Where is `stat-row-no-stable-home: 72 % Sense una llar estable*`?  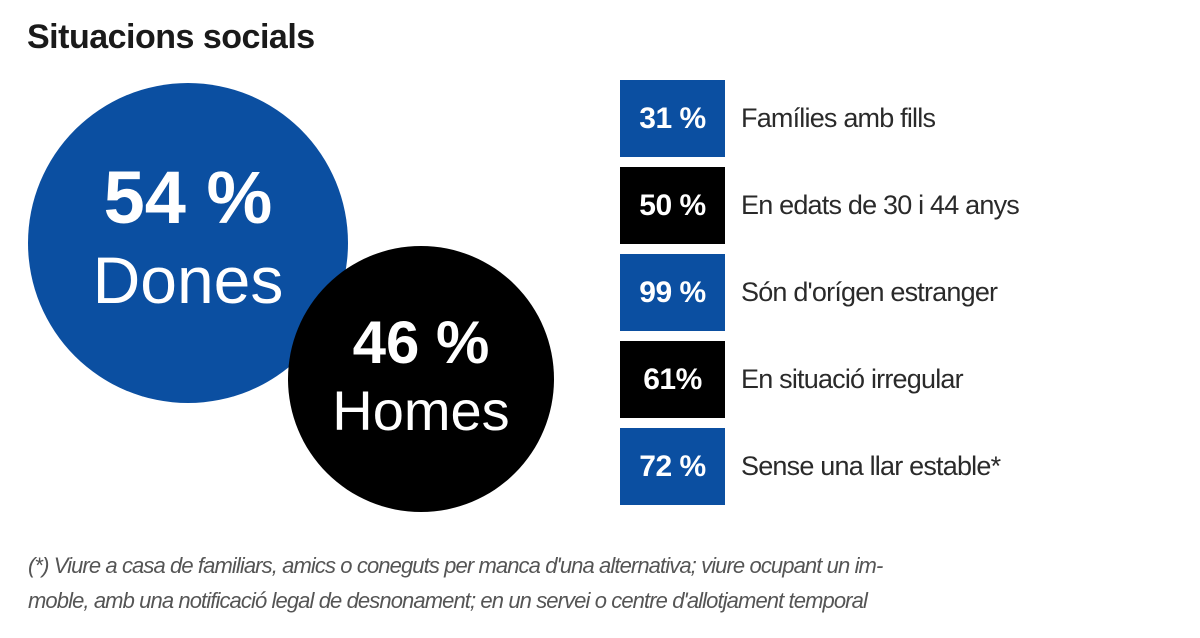
stat-row-no-stable-home: 72 % Sense una llar estable* is located at coordinates (900, 466).